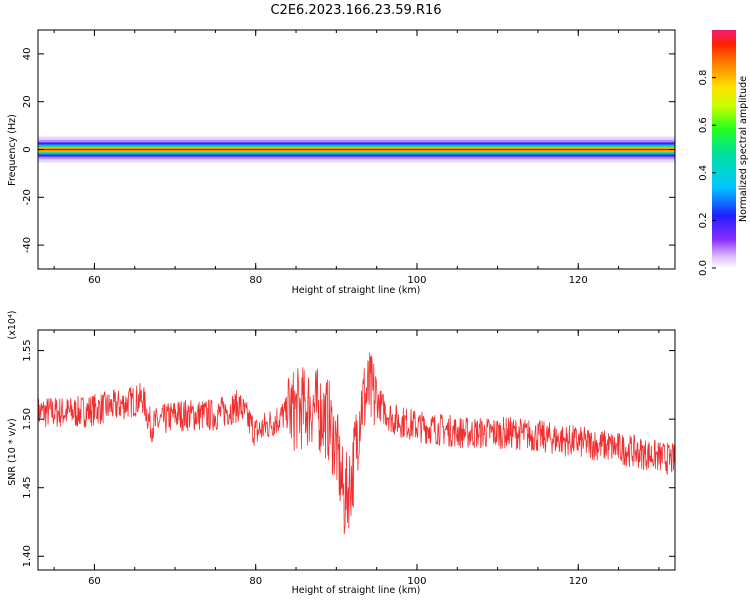 Image resolution: width=750 pixels, height=600 pixels. I want to click on snr-x-tick-label: 120, so click(578, 581).